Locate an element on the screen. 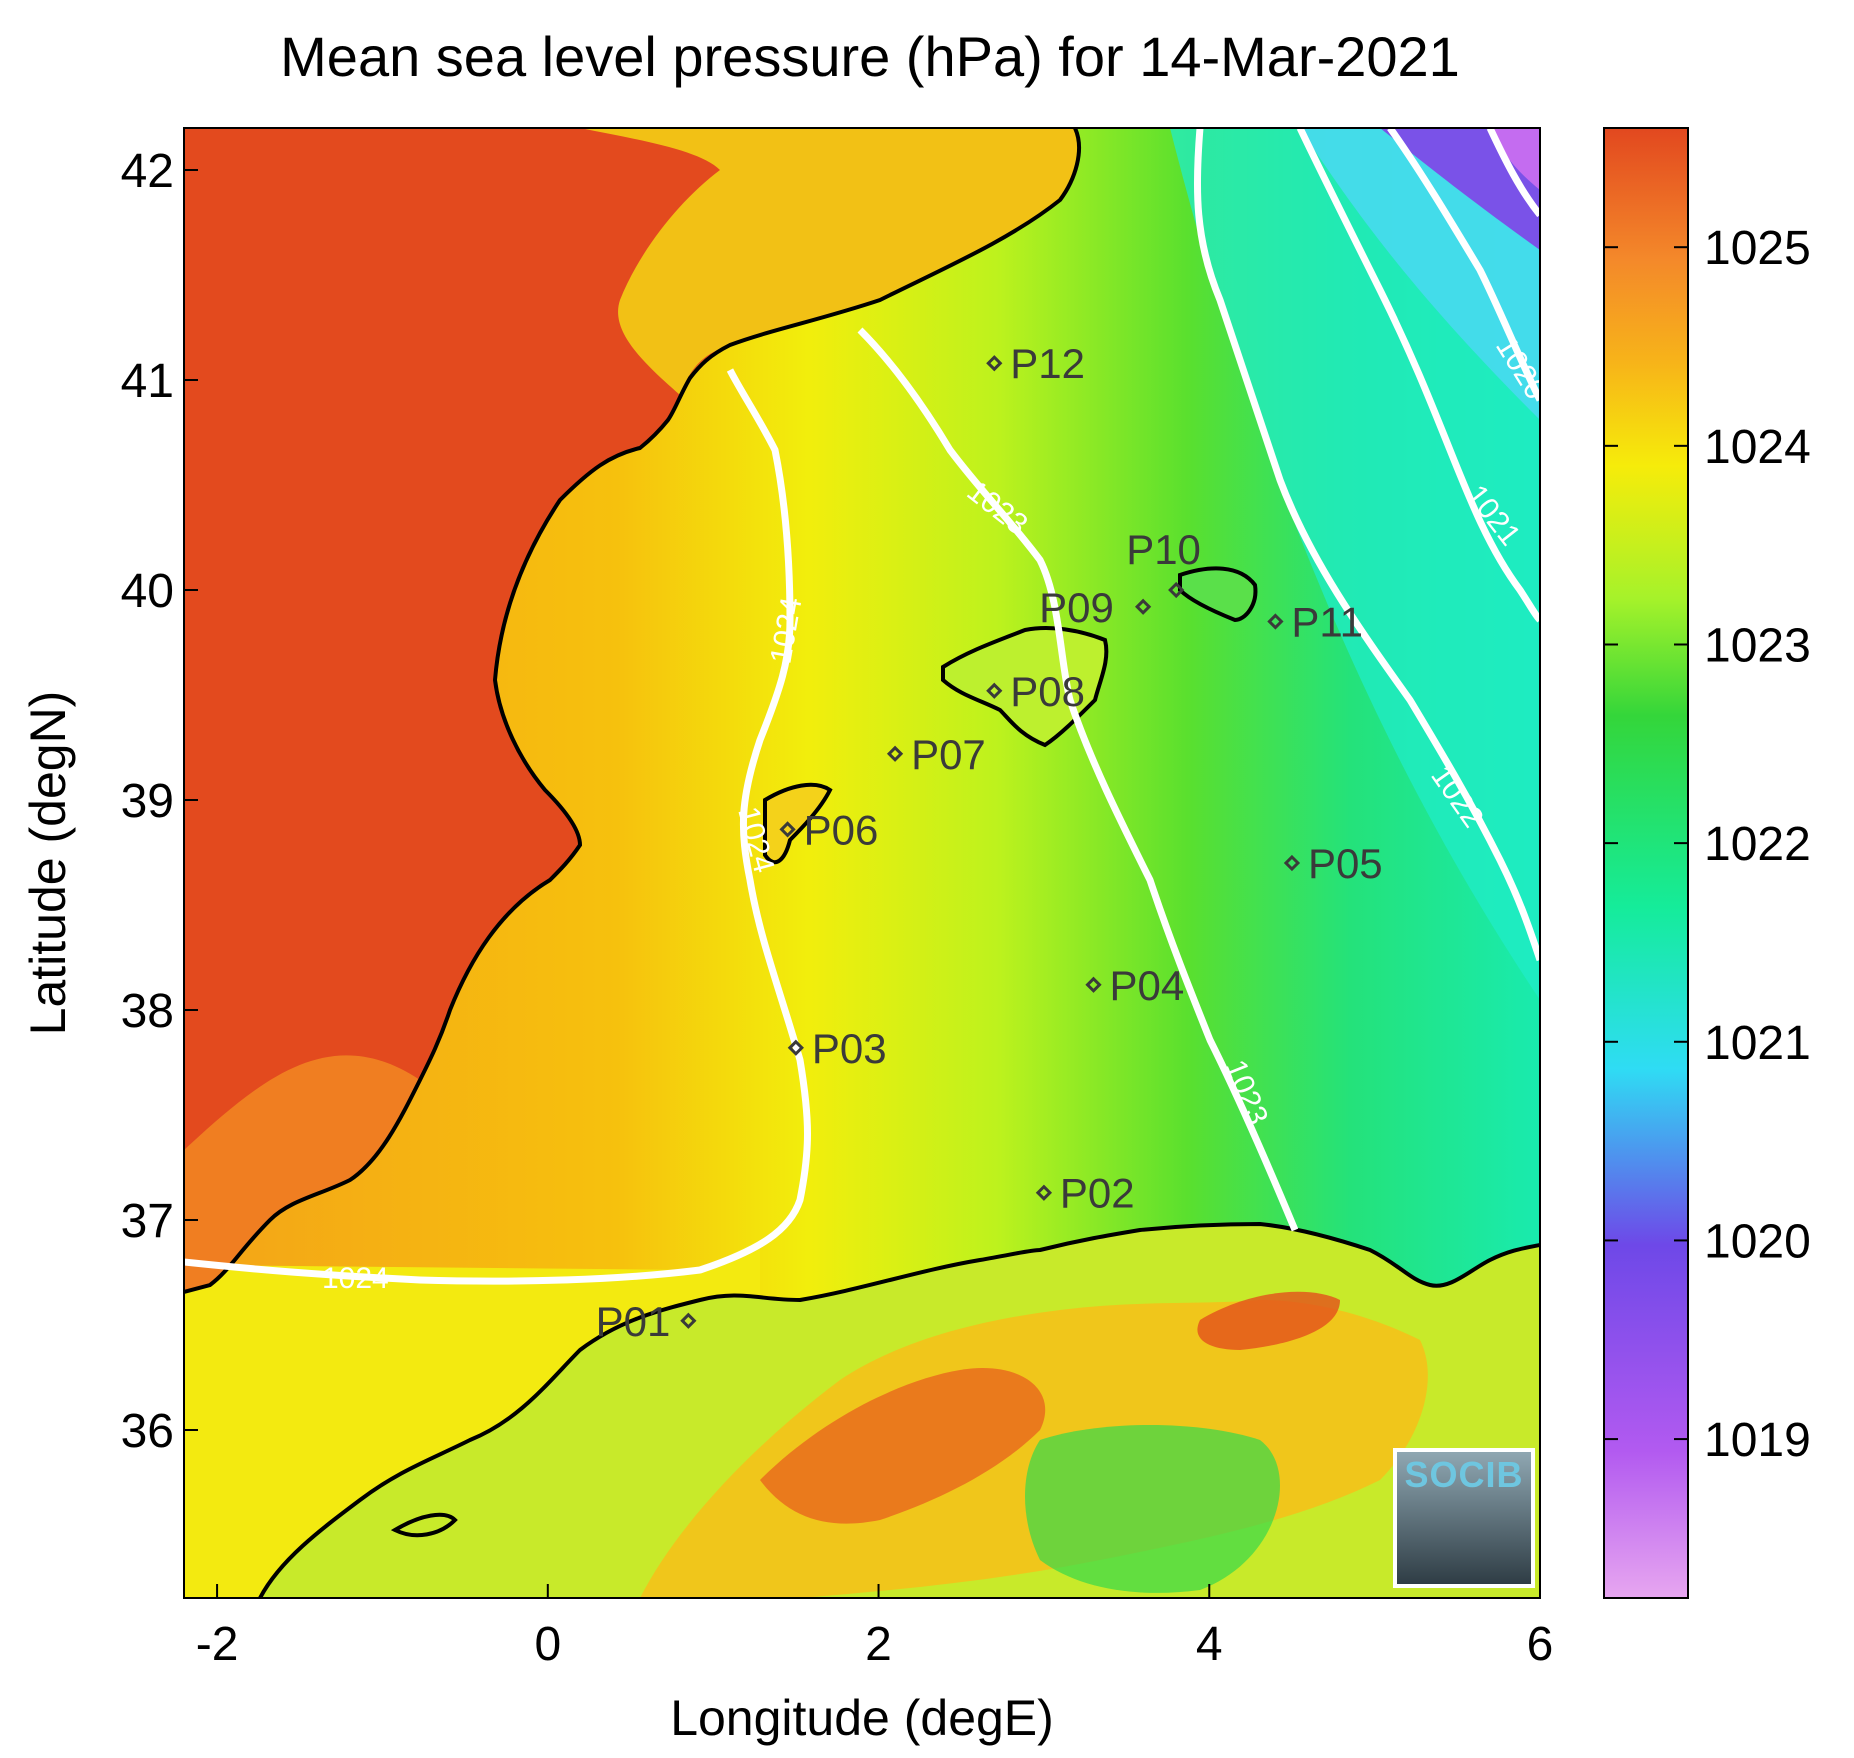 Image resolution: width=1854 pixels, height=1758 pixels. x-axis: -2 0 2 4 6 is located at coordinates (875, 1627).